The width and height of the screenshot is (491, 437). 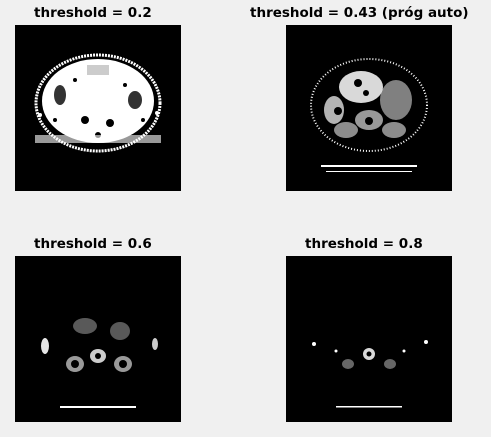 What do you see at coordinates (93, 244) in the screenshot?
I see `panel-title: threshold = 0.6` at bounding box center [93, 244].